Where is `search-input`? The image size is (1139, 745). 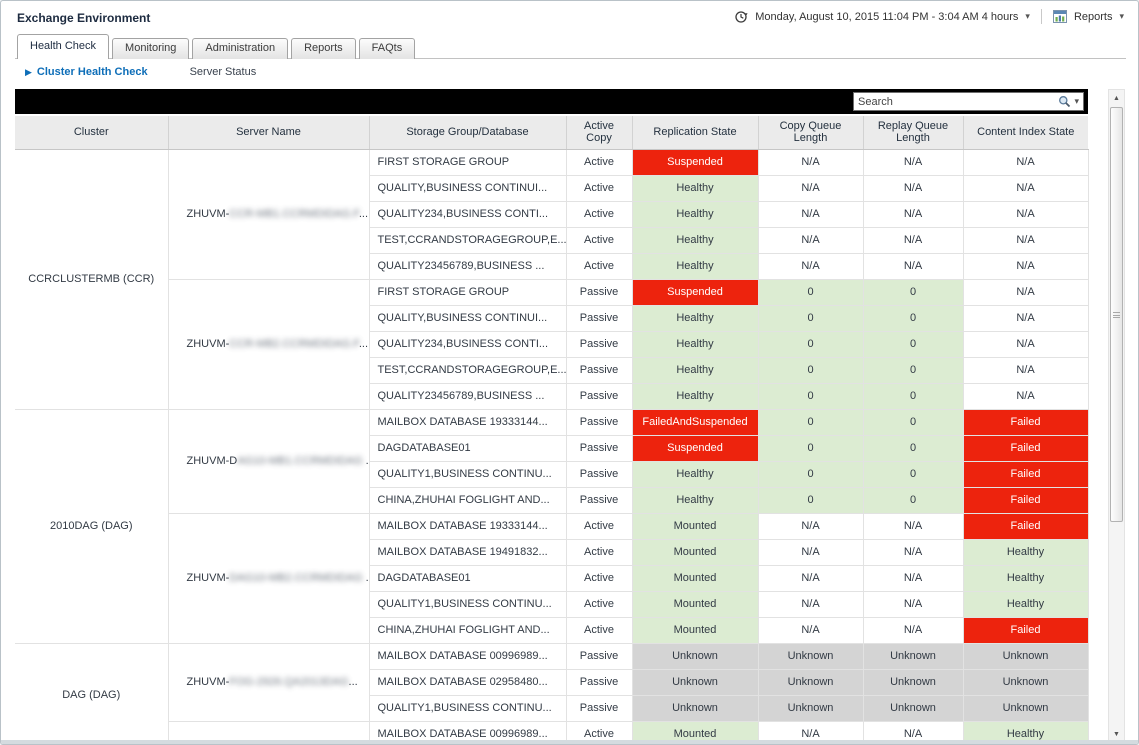 search-input is located at coordinates (956, 101).